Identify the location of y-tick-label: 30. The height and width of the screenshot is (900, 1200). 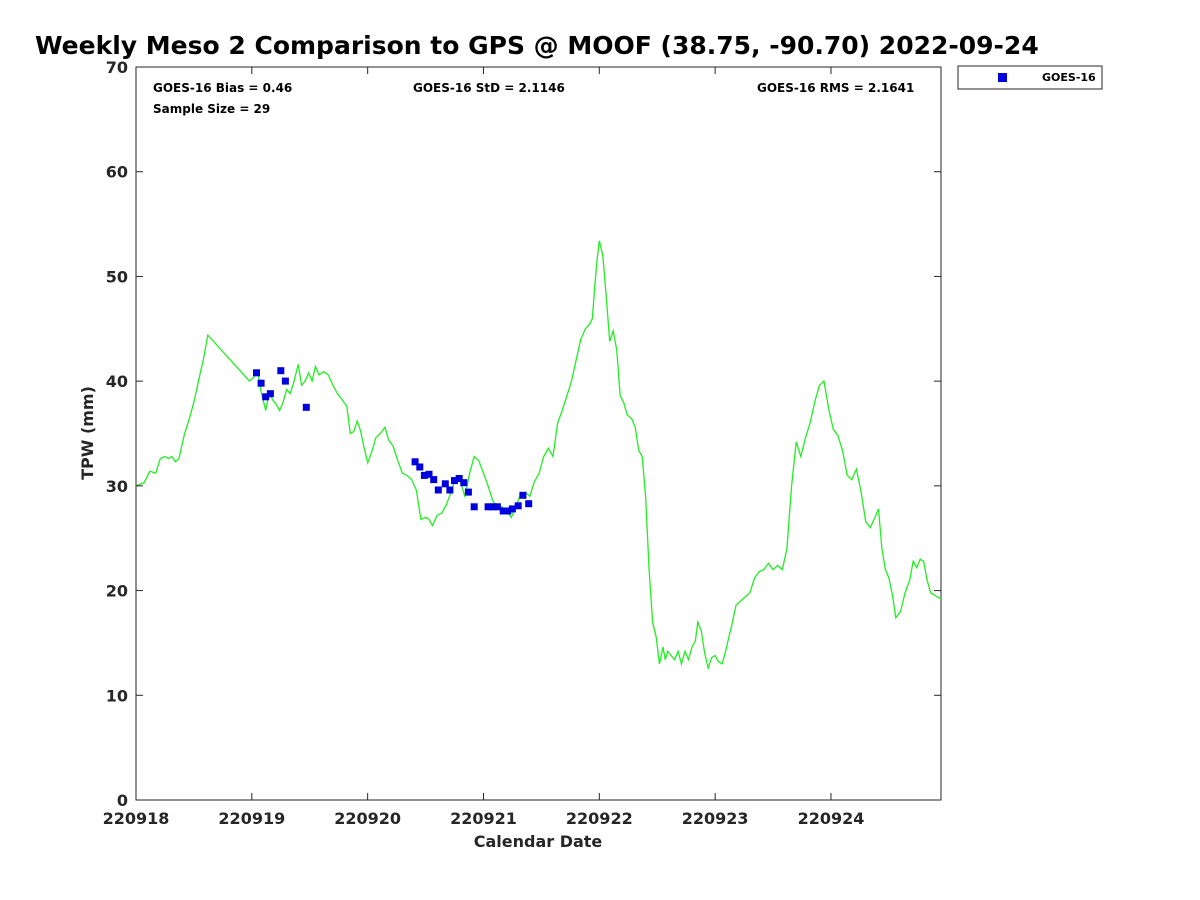
(117, 486).